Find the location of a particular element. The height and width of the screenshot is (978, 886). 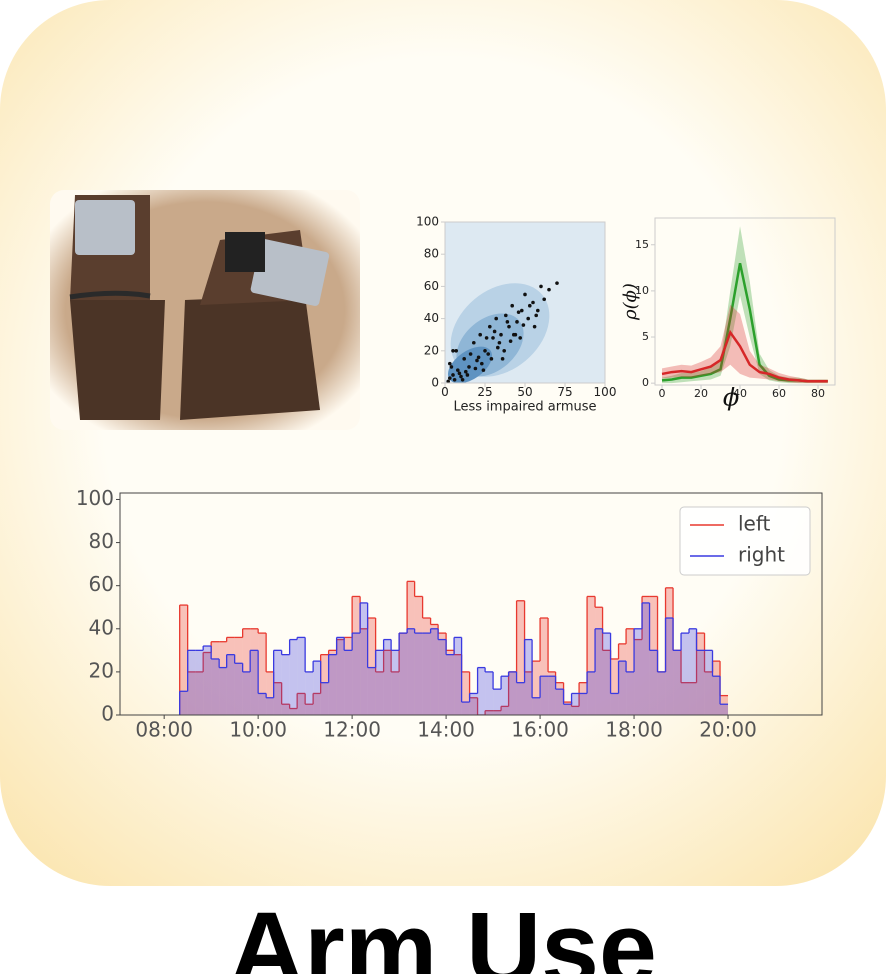

bars is located at coordinates (454, 647).